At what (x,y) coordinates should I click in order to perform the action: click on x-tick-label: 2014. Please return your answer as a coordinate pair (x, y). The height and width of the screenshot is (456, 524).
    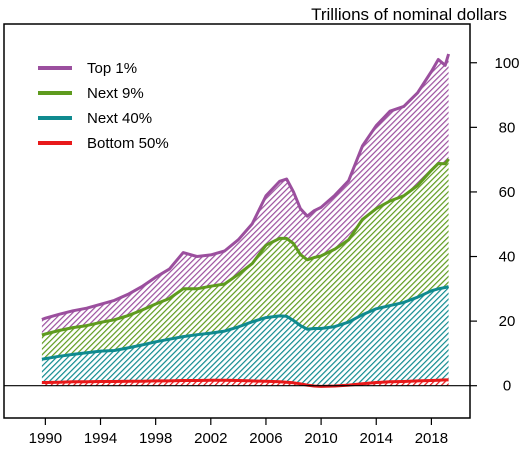
    Looking at the image, I should click on (376, 438).